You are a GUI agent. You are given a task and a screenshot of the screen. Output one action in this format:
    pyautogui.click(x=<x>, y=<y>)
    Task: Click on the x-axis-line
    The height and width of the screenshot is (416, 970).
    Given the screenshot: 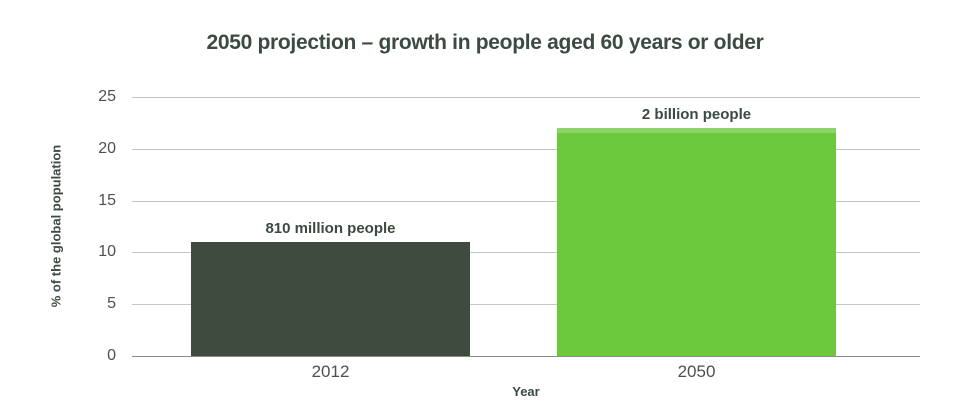 What is the action you would take?
    pyautogui.click(x=526, y=356)
    